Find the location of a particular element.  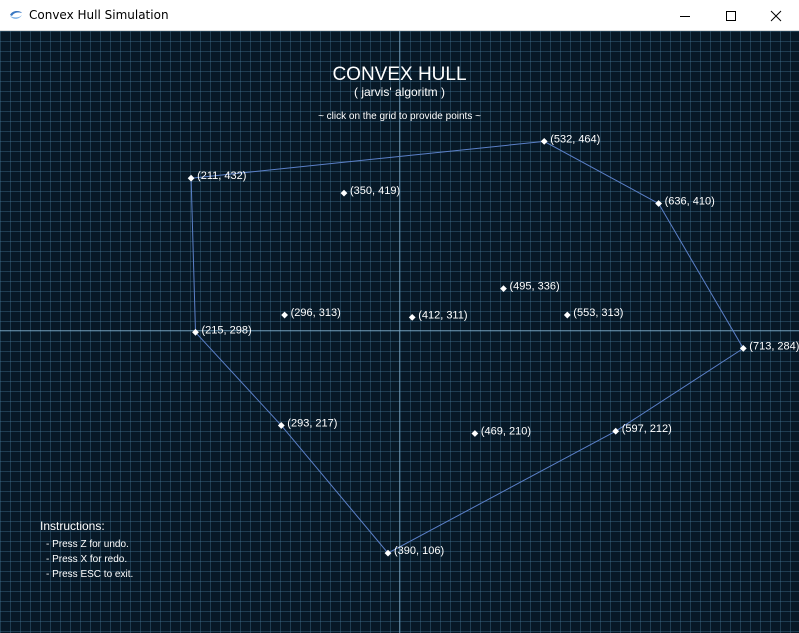

vertical-axis is located at coordinates (399, 332).